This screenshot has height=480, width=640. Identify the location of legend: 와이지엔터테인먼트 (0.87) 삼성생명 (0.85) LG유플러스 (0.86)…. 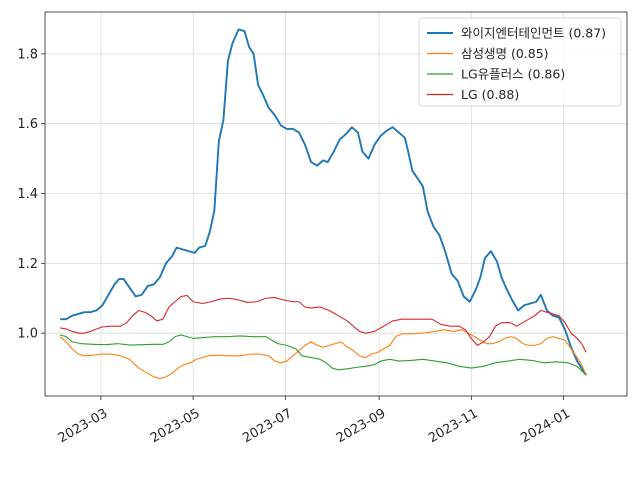
(520, 62).